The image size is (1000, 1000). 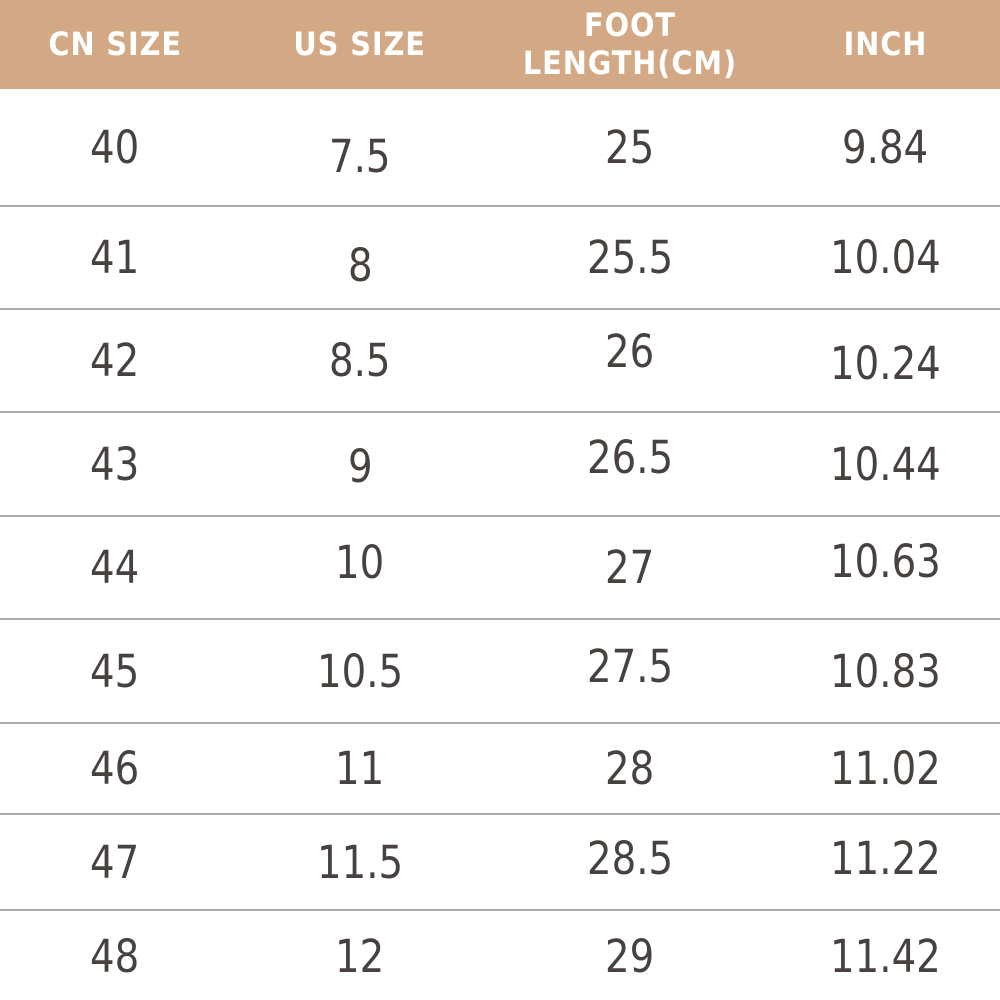 I want to click on cell-value: 48, so click(x=115, y=956).